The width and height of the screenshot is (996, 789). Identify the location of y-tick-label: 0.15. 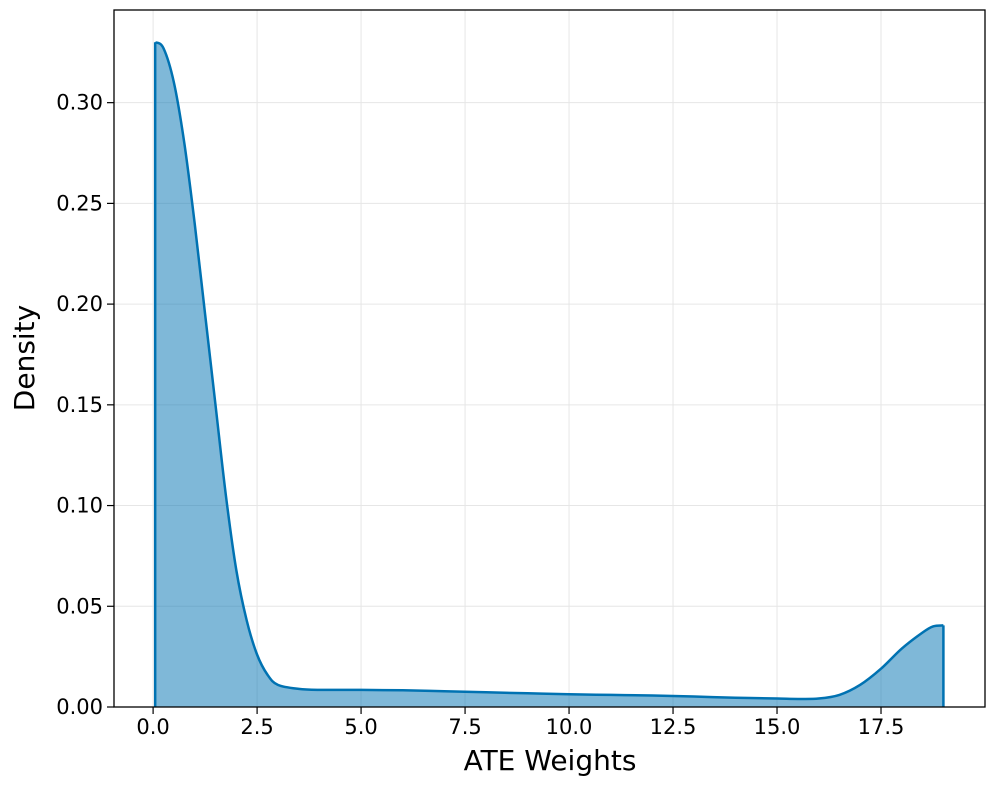
(79, 405).